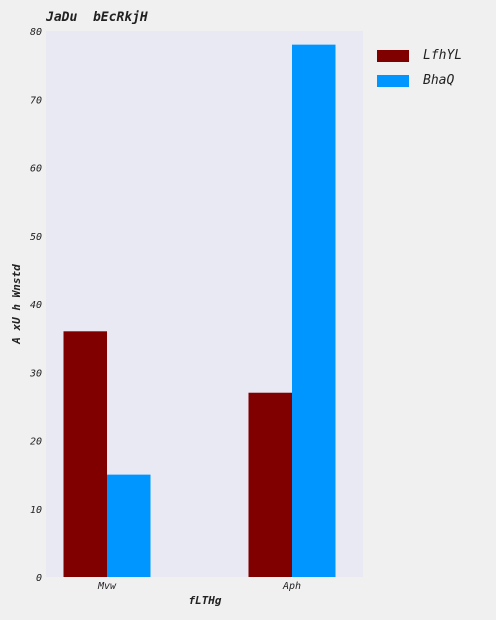  What do you see at coordinates (439, 80) in the screenshot?
I see `legend-label: BhaQ` at bounding box center [439, 80].